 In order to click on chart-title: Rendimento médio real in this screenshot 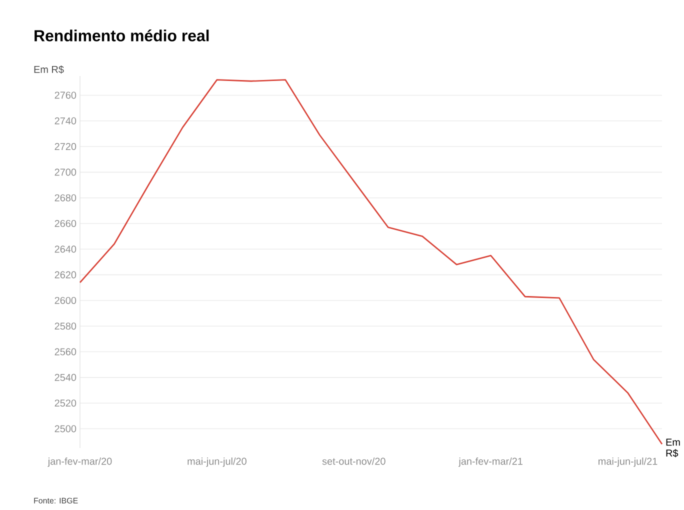, I will do `click(121, 36)`.